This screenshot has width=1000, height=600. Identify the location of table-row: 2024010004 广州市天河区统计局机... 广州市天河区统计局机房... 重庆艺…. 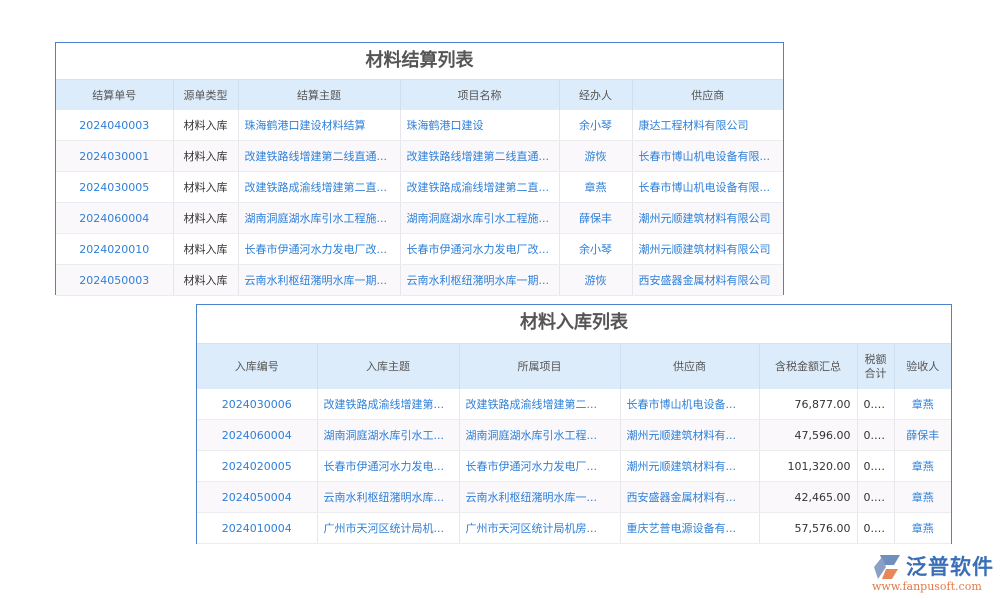
(574, 528).